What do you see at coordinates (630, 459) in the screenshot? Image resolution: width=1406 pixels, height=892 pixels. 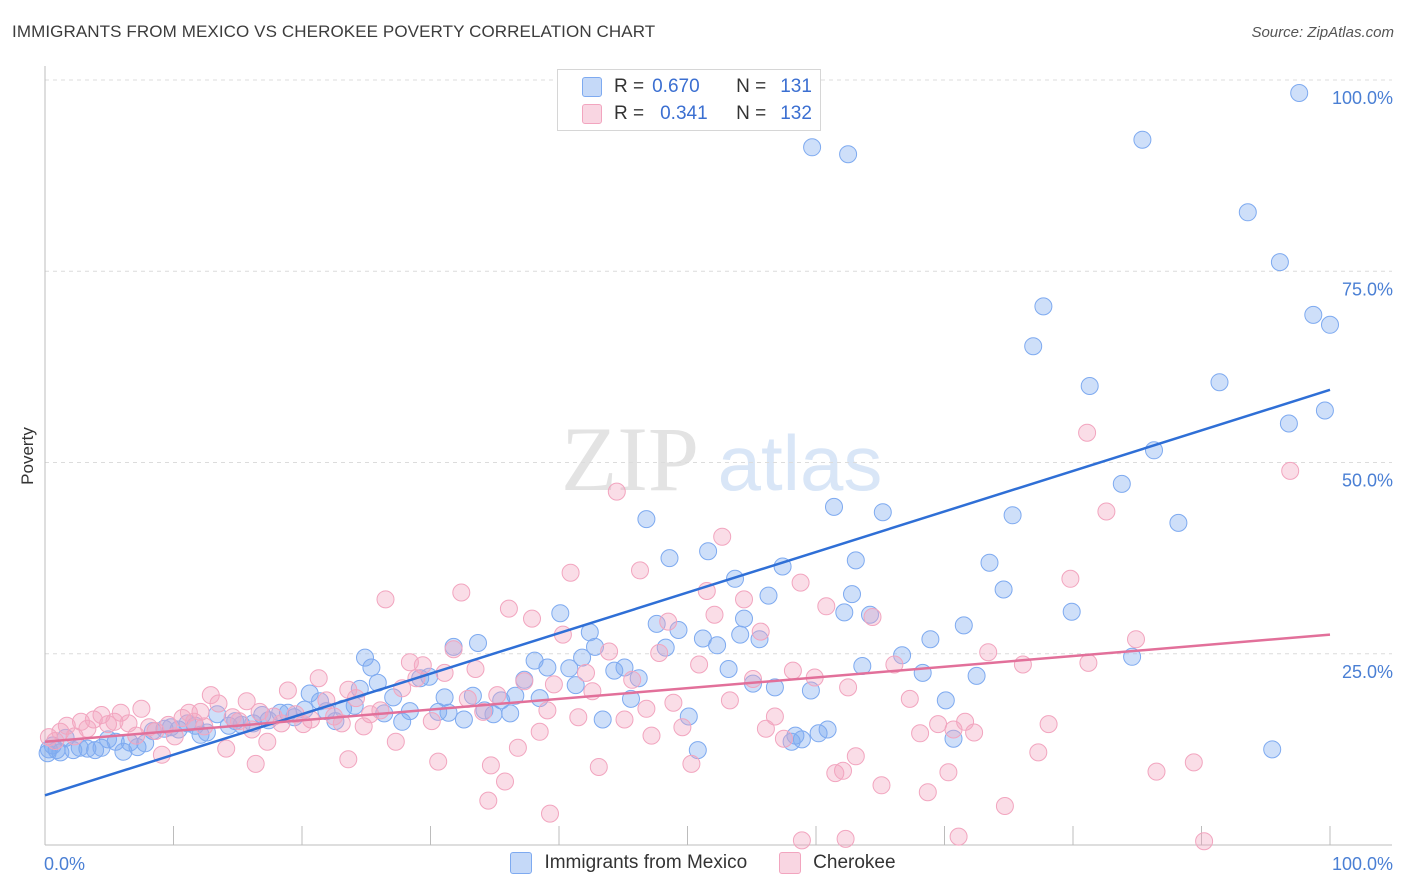 I see `watermark-zip: ZIP` at bounding box center [630, 459].